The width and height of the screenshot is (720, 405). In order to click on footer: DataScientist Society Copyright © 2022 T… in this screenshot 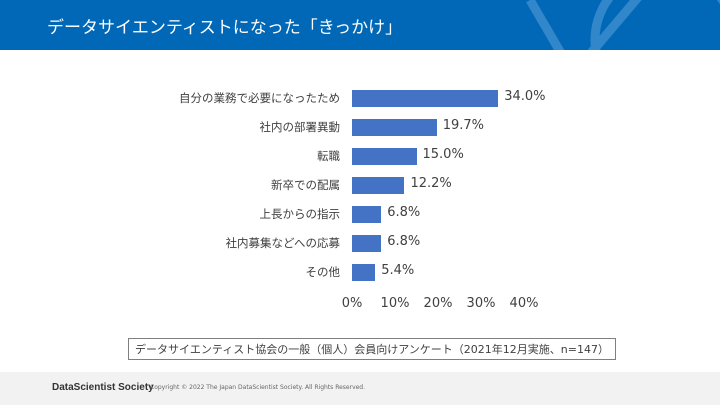, I will do `click(360, 388)`.